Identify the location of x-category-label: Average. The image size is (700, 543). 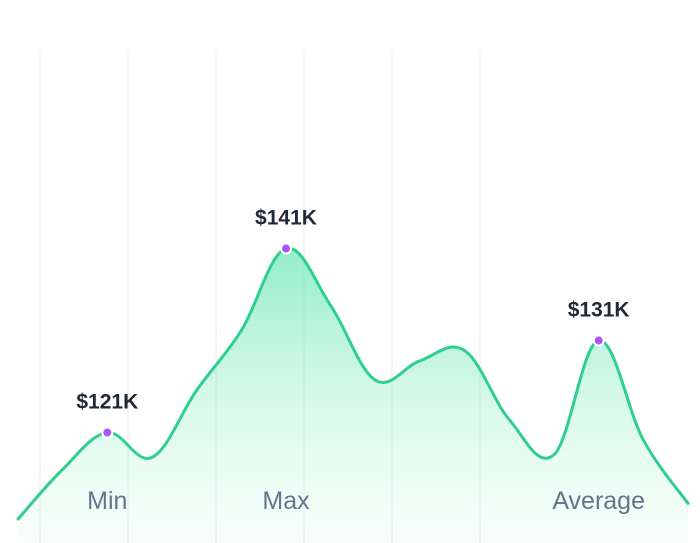
(598, 501).